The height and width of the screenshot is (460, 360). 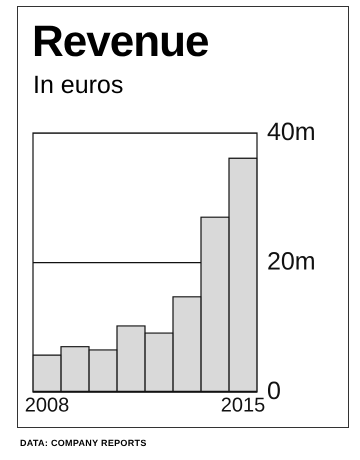 I want to click on x-tick-label: 2015, so click(x=243, y=405).